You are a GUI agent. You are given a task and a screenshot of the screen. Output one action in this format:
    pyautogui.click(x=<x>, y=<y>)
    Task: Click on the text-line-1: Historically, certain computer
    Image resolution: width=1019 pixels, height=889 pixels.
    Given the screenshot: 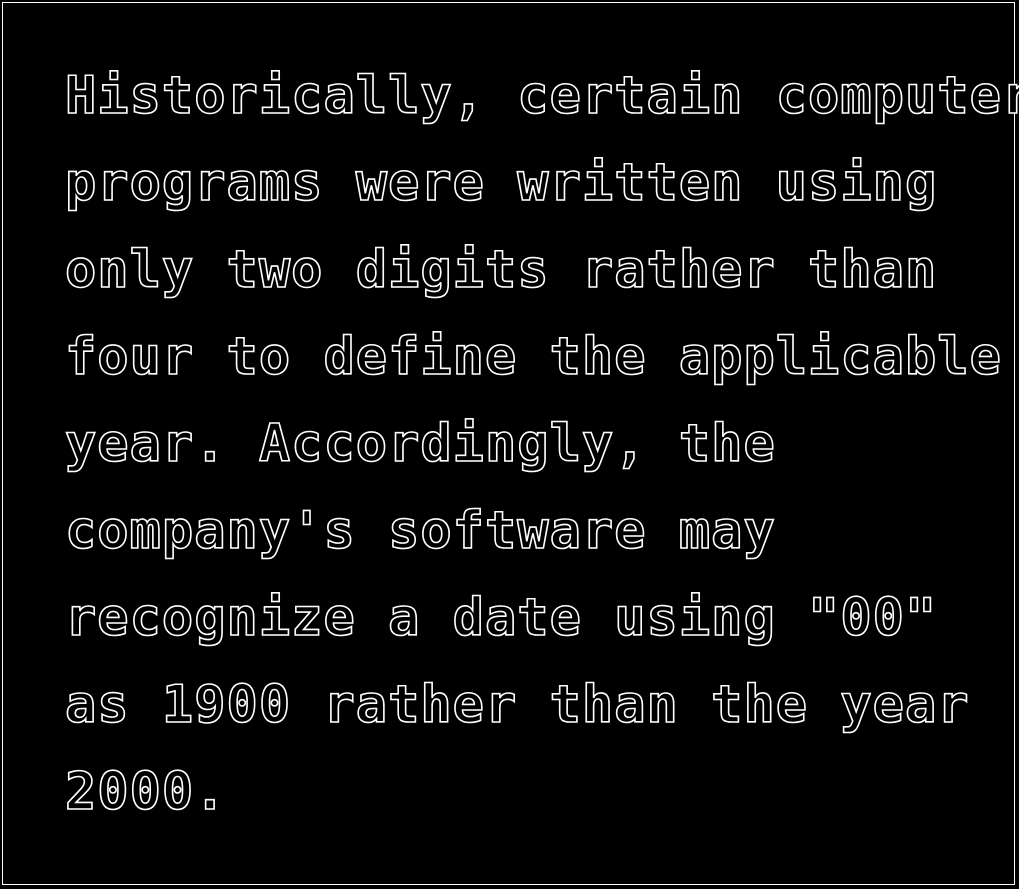 What is the action you would take?
    pyautogui.click(x=541, y=96)
    